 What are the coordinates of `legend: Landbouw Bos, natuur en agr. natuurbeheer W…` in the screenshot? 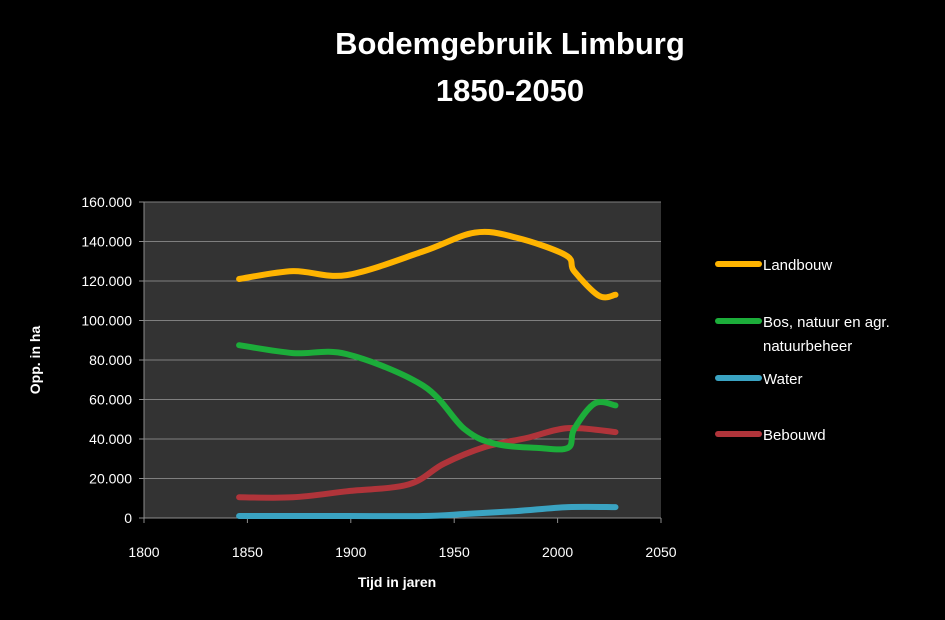 It's located at (802, 350).